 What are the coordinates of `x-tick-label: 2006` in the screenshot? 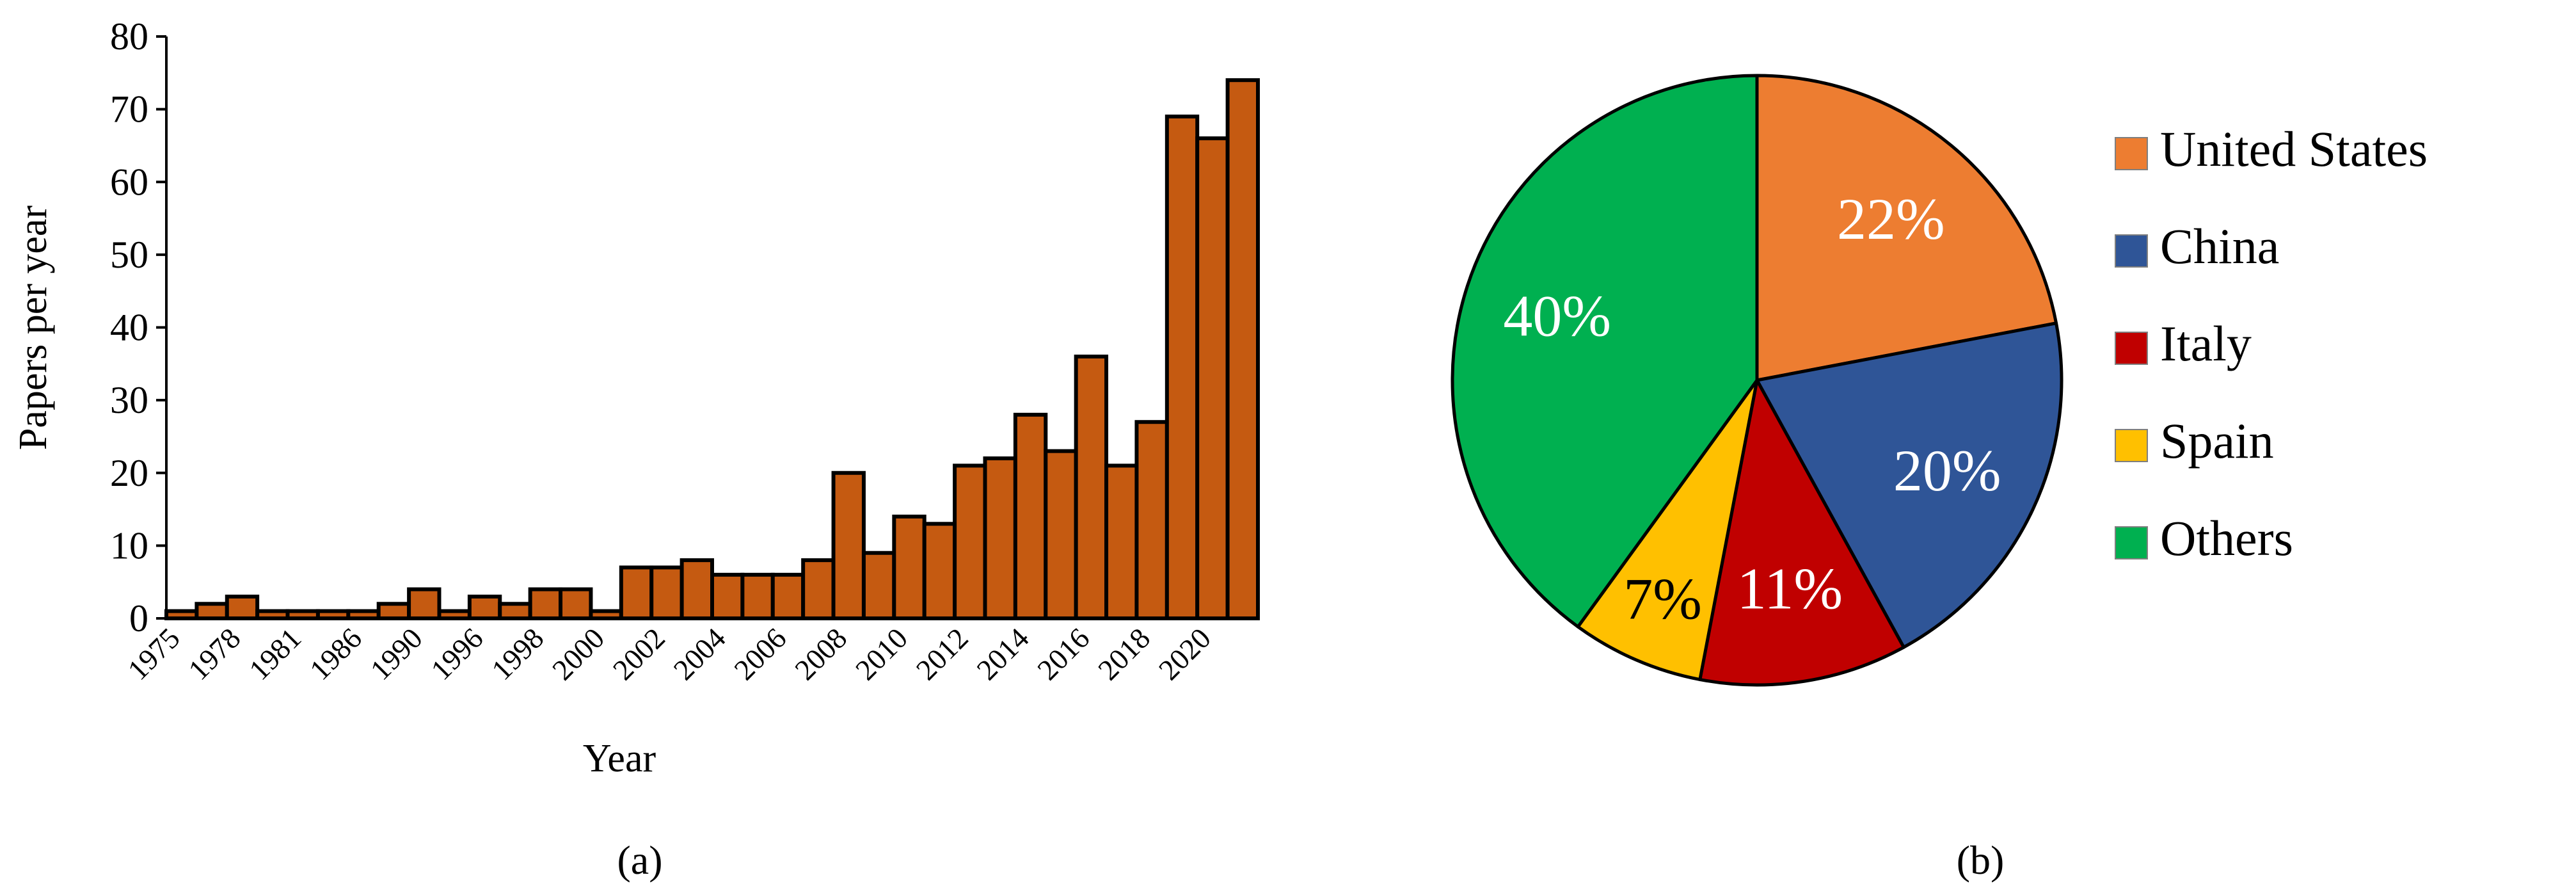 It's located at (759, 654).